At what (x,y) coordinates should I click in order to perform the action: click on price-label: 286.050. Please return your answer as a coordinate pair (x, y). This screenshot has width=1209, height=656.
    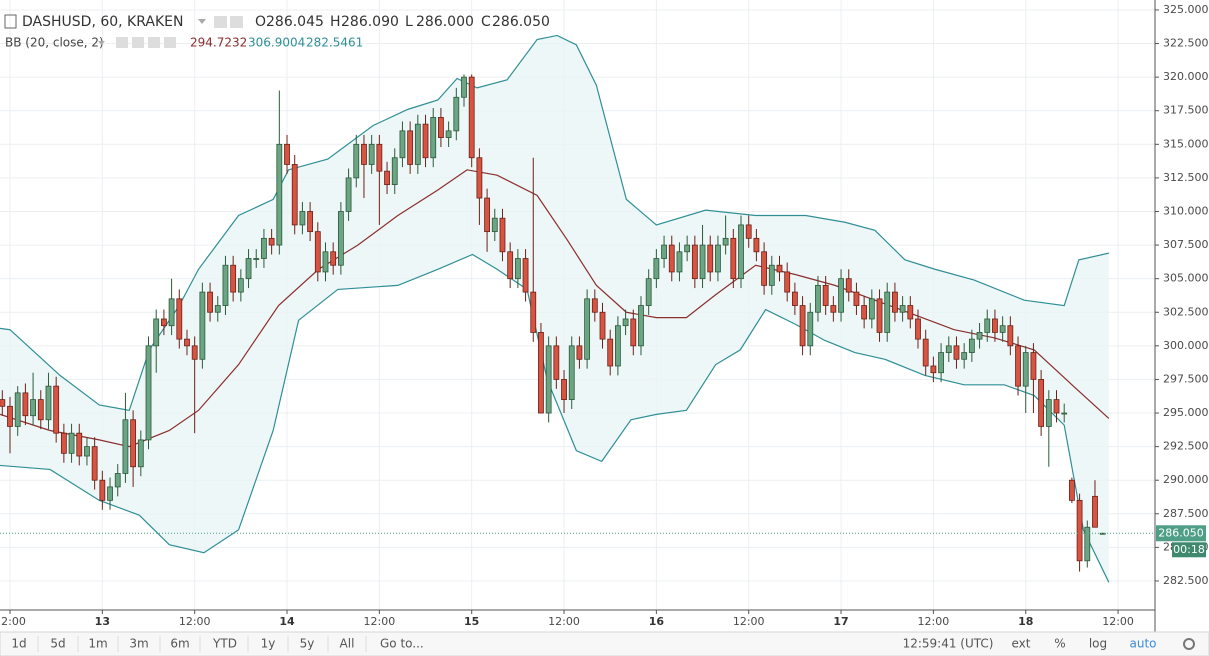
    Looking at the image, I should click on (1181, 532).